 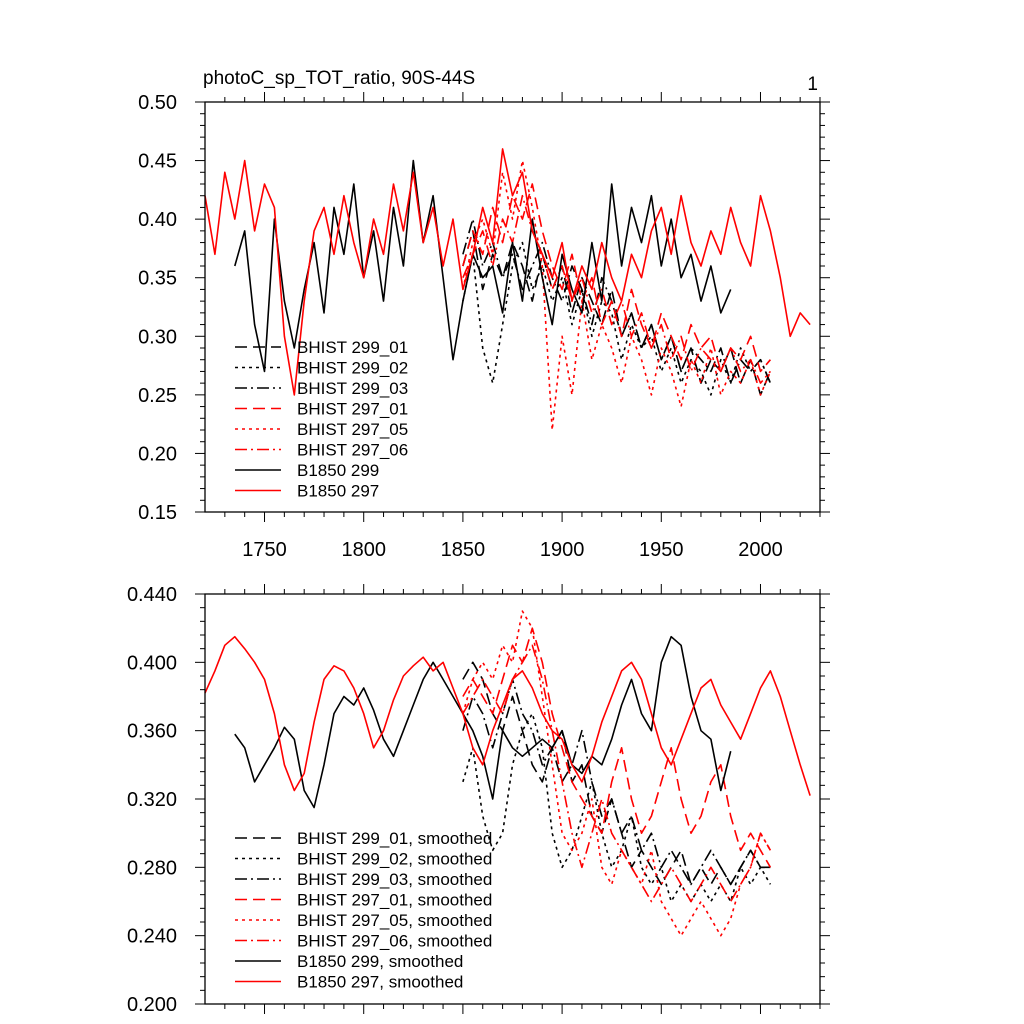 What do you see at coordinates (157, 337) in the screenshot?
I see `top-y-tick-label: 0.30` at bounding box center [157, 337].